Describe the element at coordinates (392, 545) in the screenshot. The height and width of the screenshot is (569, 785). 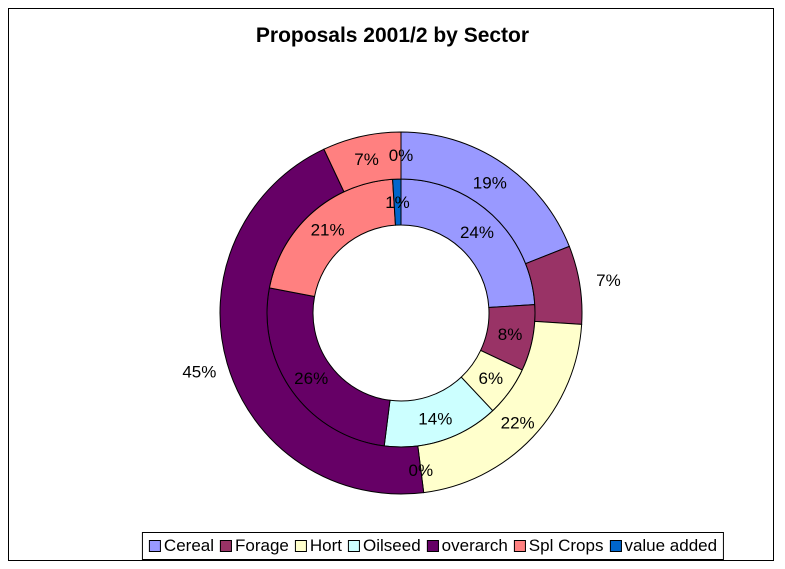
I see `legend-label: Oilseed` at that location.